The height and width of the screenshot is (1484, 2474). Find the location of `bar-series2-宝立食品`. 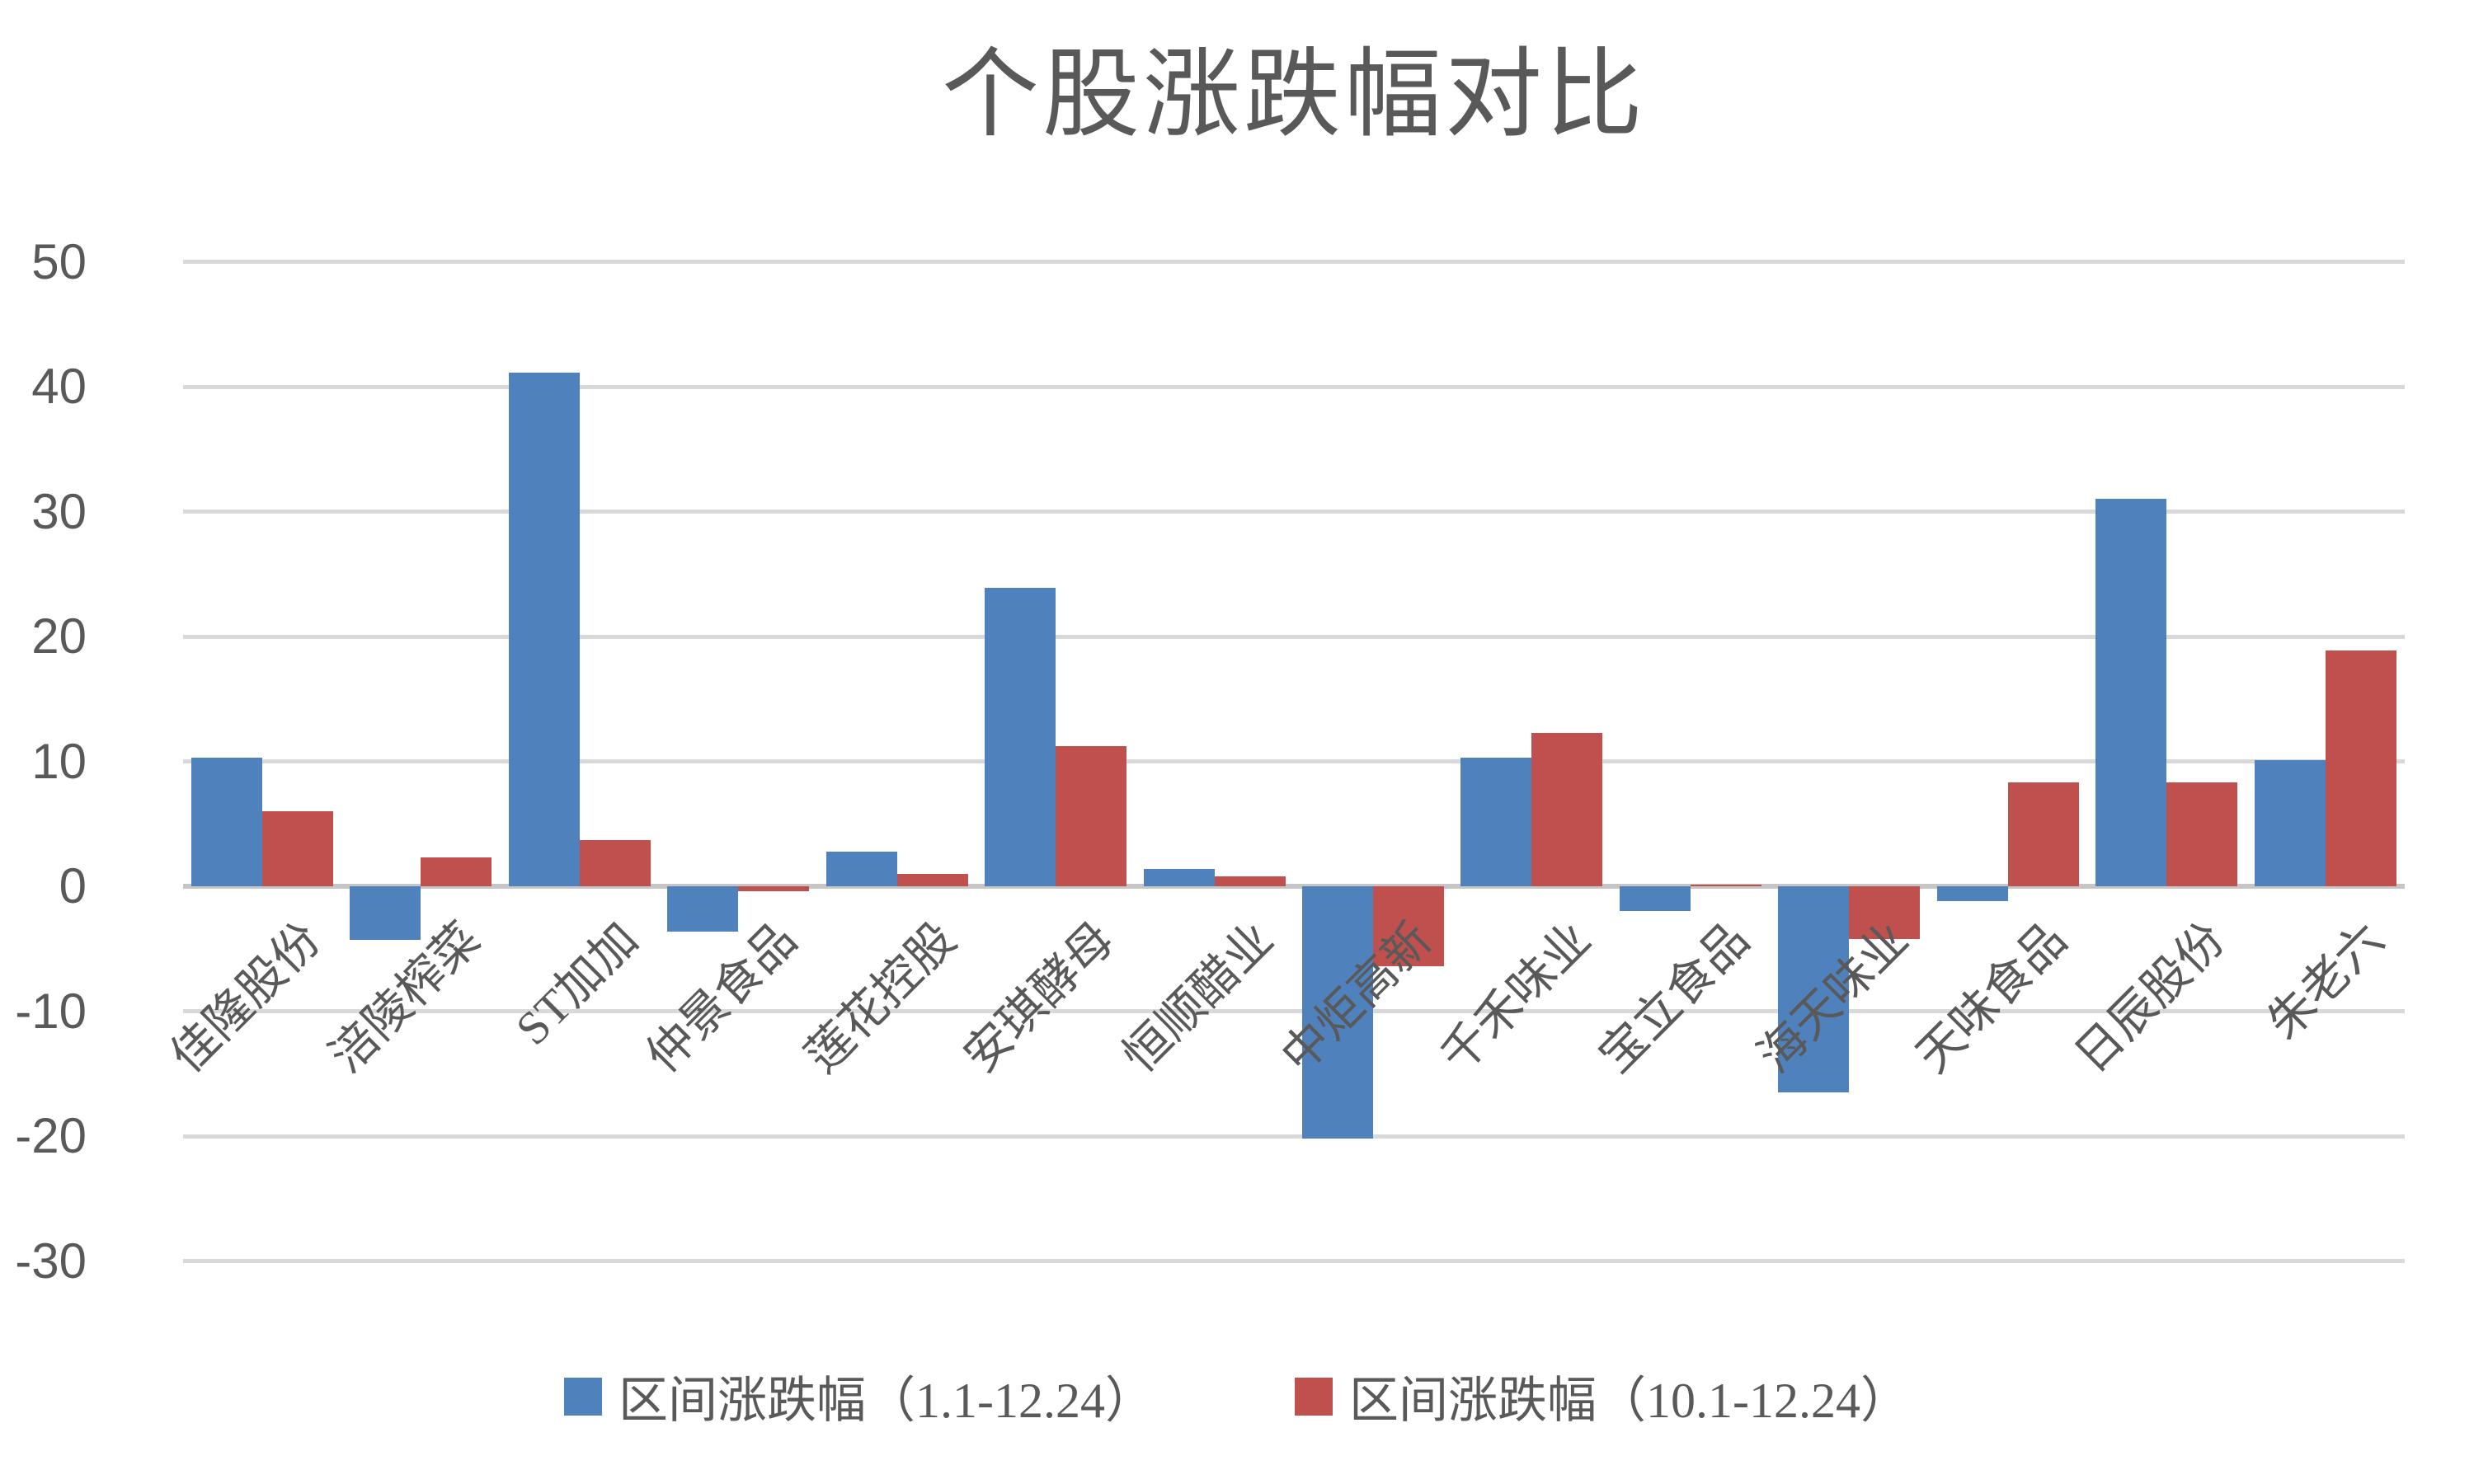

bar-series2-宝立食品 is located at coordinates (1726, 886).